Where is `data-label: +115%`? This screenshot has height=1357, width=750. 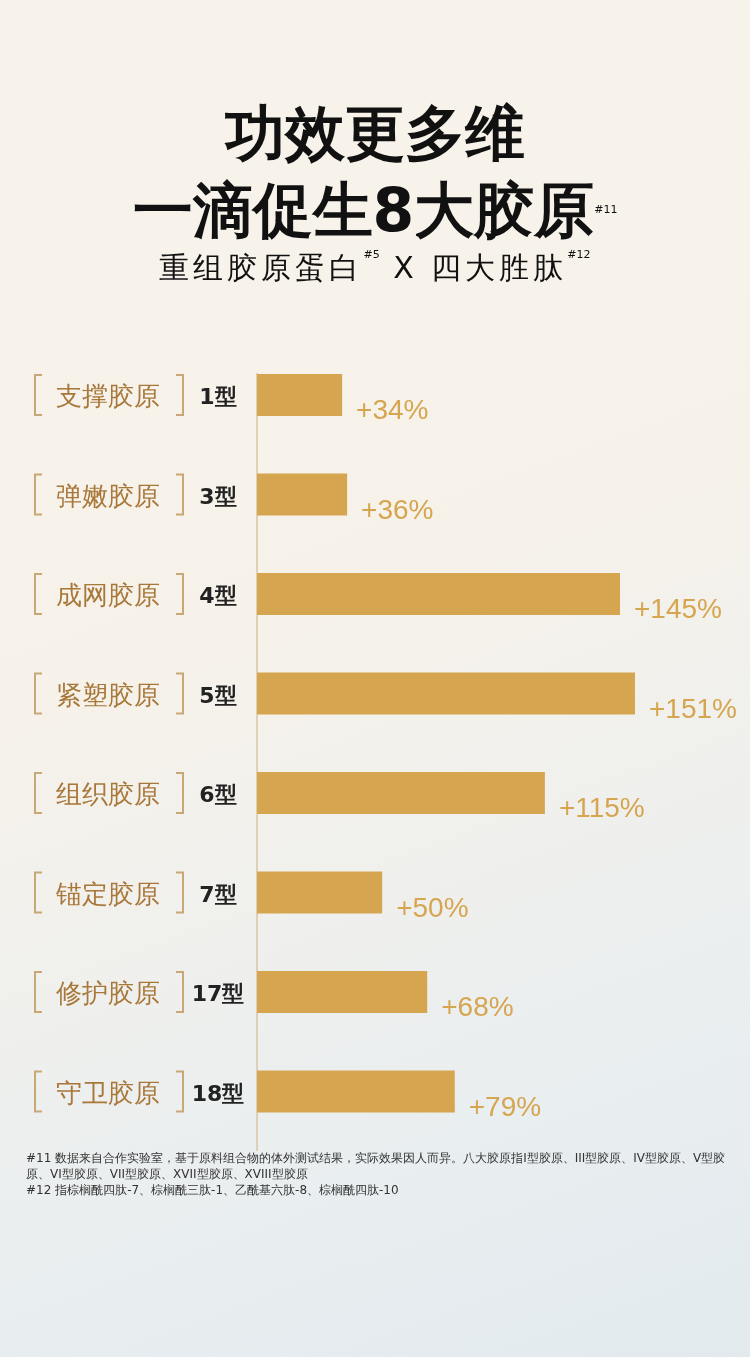 data-label: +115% is located at coordinates (601, 807).